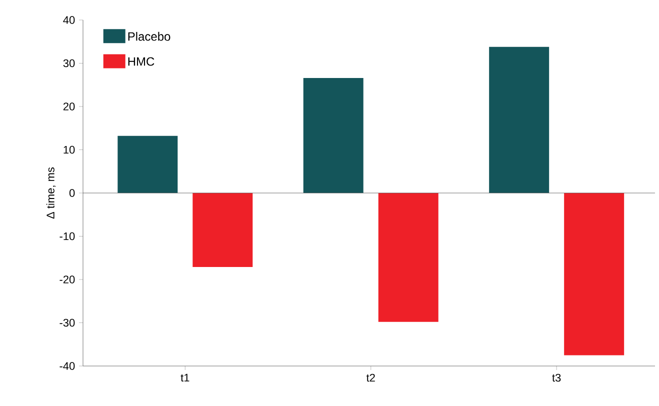 Image resolution: width=659 pixels, height=406 pixels. Describe the element at coordinates (69, 150) in the screenshot. I see `y-tick-label: 10` at that location.